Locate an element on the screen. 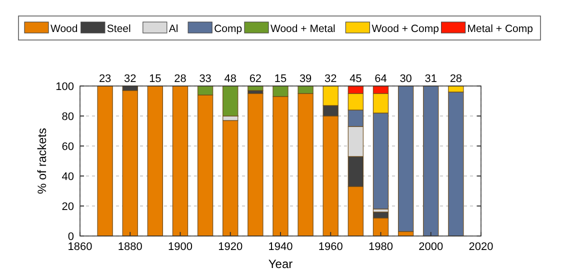  y-axis-title: % of rackets is located at coordinates (42, 161).